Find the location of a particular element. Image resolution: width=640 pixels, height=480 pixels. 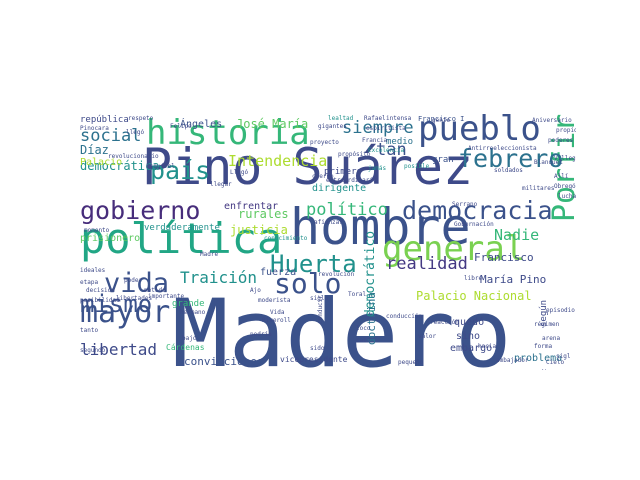

cloud-word: república is located at coordinates (104, 120).